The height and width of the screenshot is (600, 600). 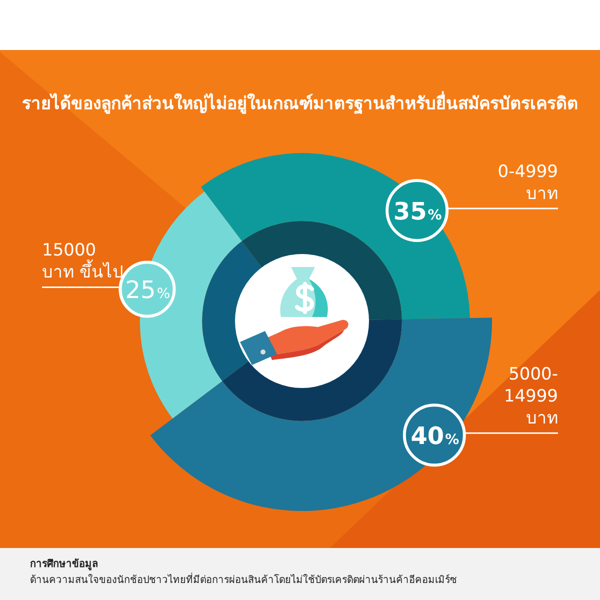 I want to click on data-label: 25%, so click(x=147, y=290).